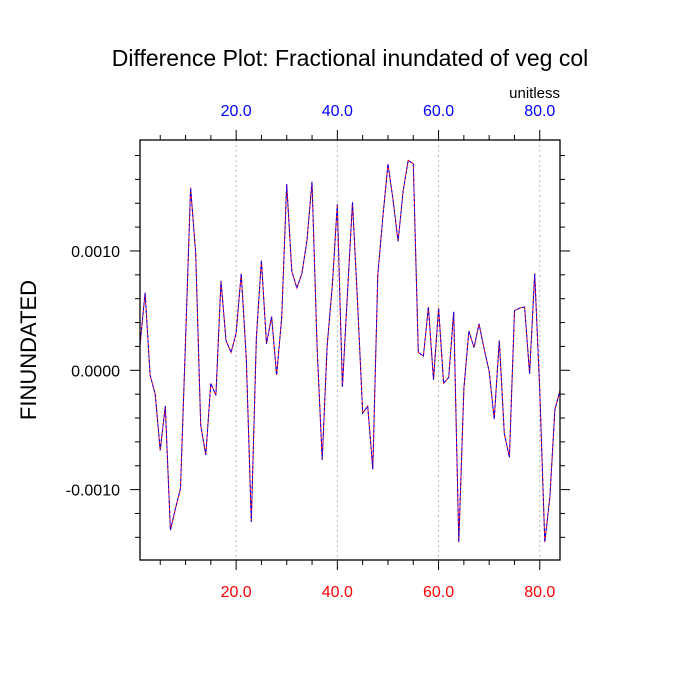 This screenshot has height=700, width=700. Describe the element at coordinates (539, 592) in the screenshot. I see `x-tick-label-bottom: 80.0` at that location.